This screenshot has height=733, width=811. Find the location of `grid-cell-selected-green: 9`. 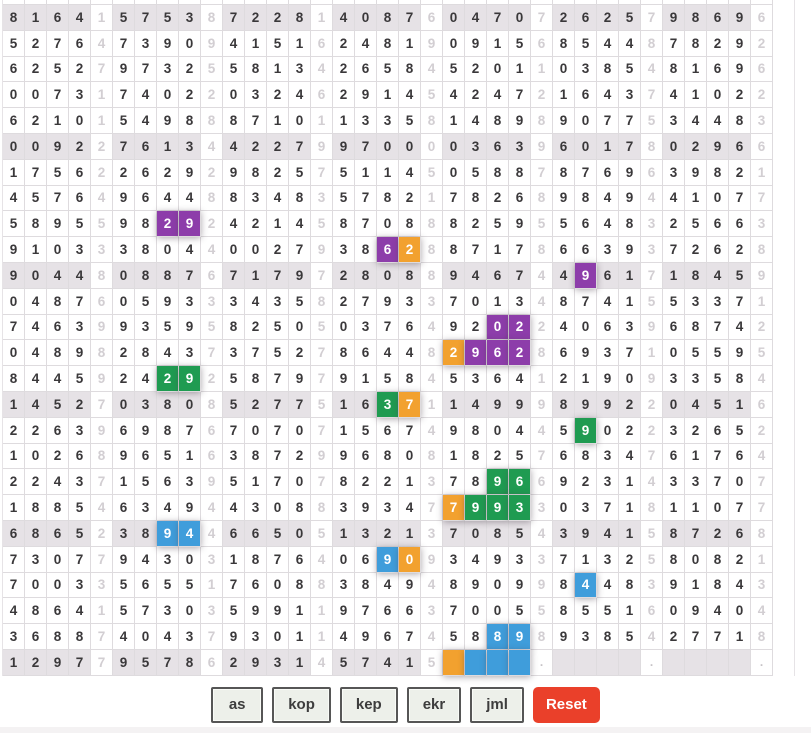

grid-cell-selected-green: 9 is located at coordinates (476, 508).